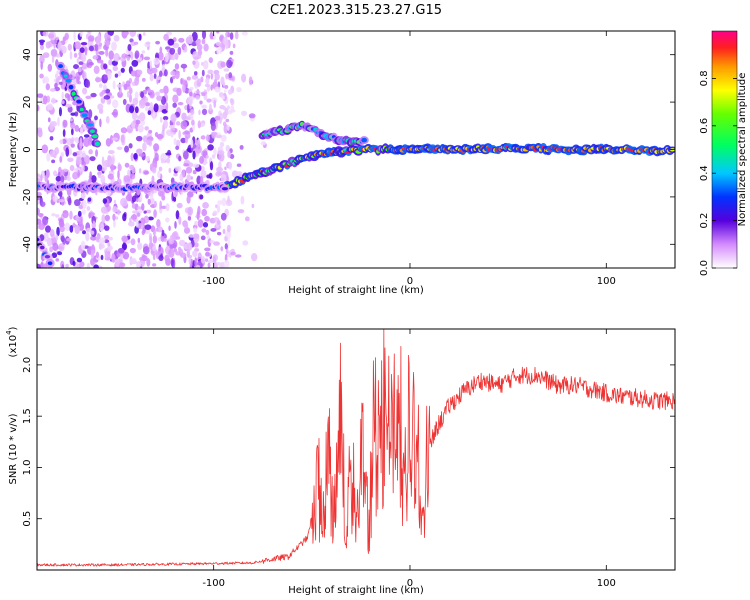  What do you see at coordinates (27, 102) in the screenshot?
I see `y-tick-label: 20` at bounding box center [27, 102].